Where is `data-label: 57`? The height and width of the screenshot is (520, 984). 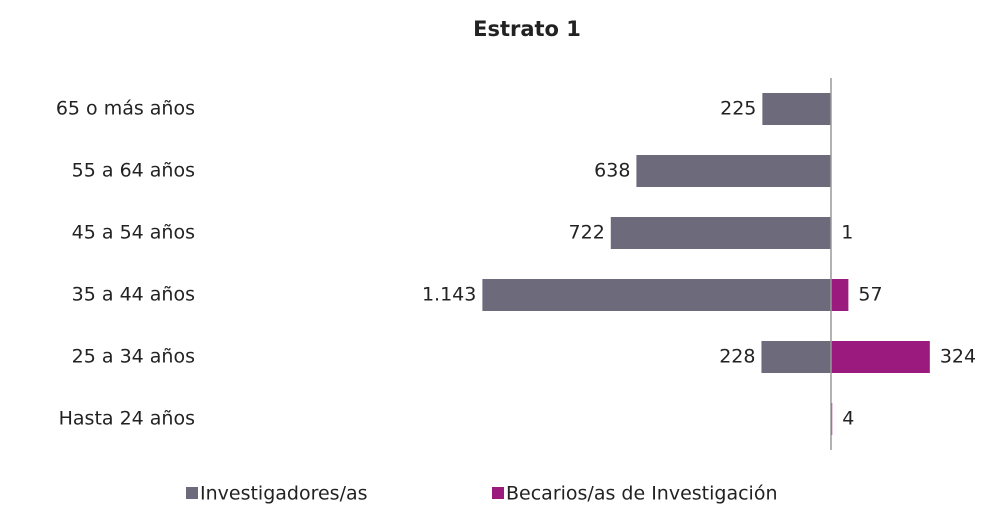
data-label: 57 is located at coordinates (870, 295).